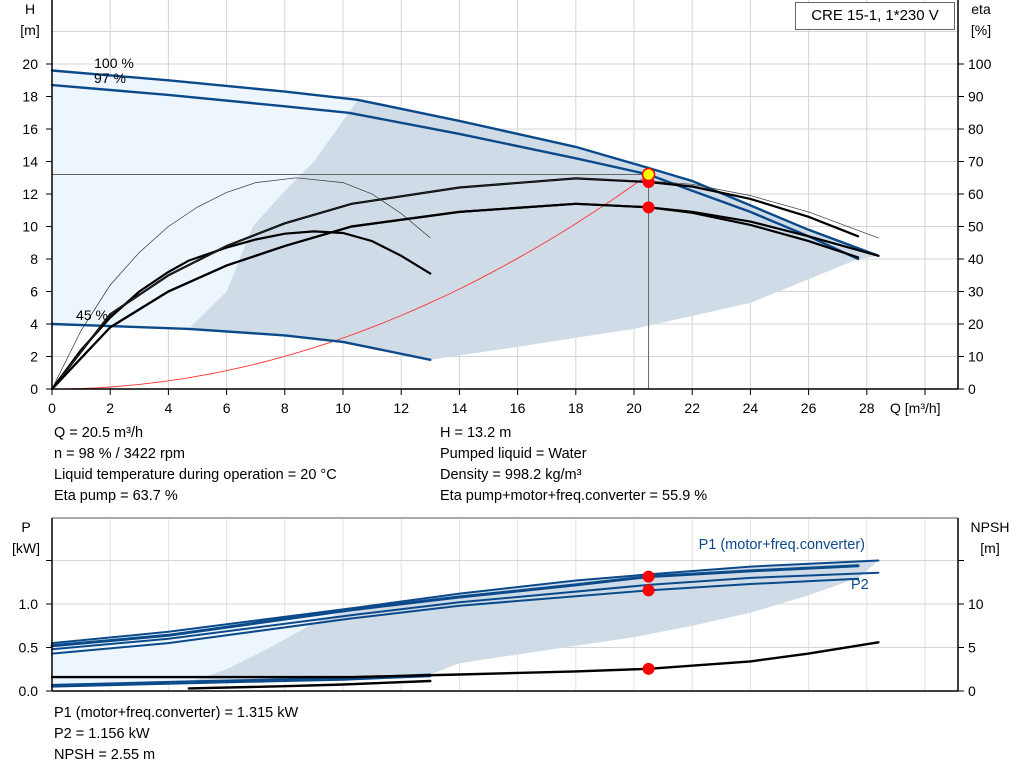  Describe the element at coordinates (981, 9) in the screenshot. I see `y2-axis-label: eta` at that location.